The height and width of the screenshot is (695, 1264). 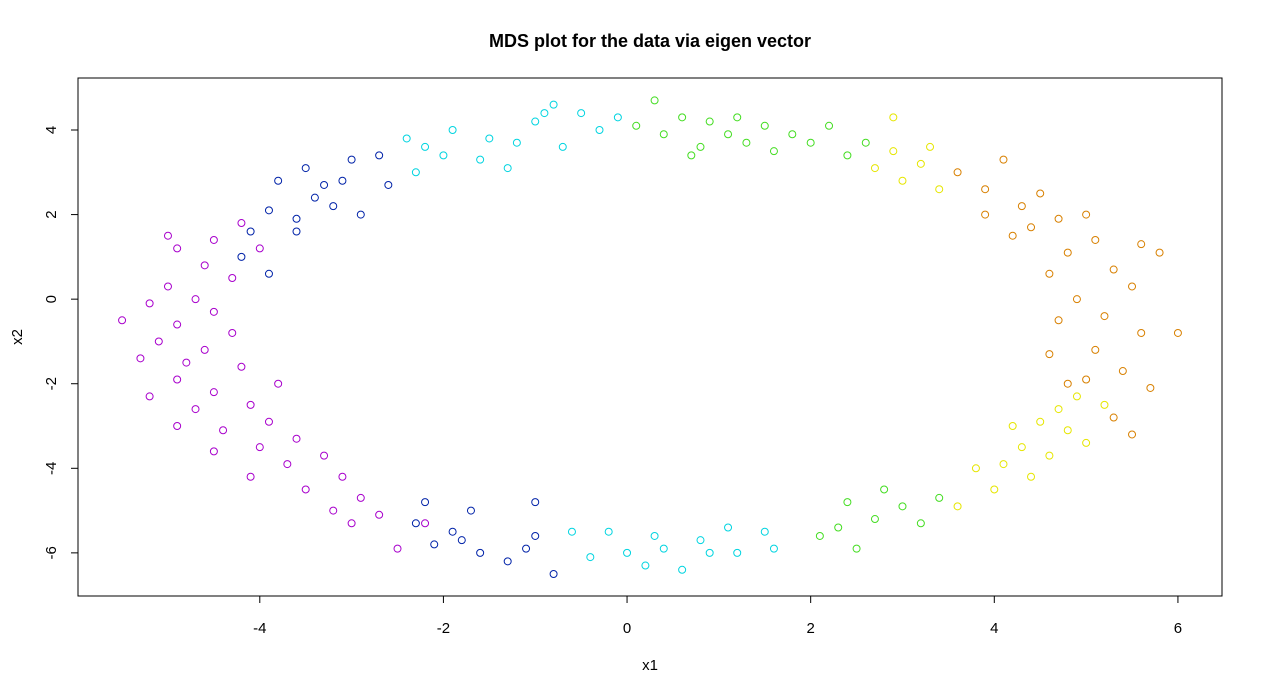 I want to click on x-tick-label: 4, so click(x=994, y=628).